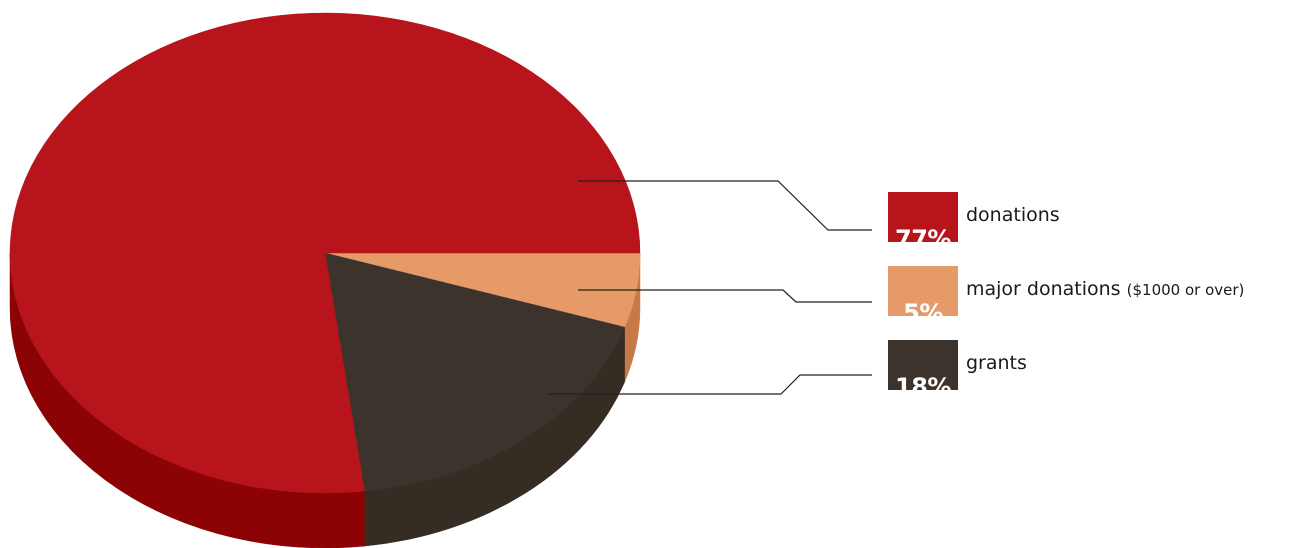 The width and height of the screenshot is (1315, 548). What do you see at coordinates (923, 291) in the screenshot?
I see `legend-swatch-major-donations: 5%` at bounding box center [923, 291].